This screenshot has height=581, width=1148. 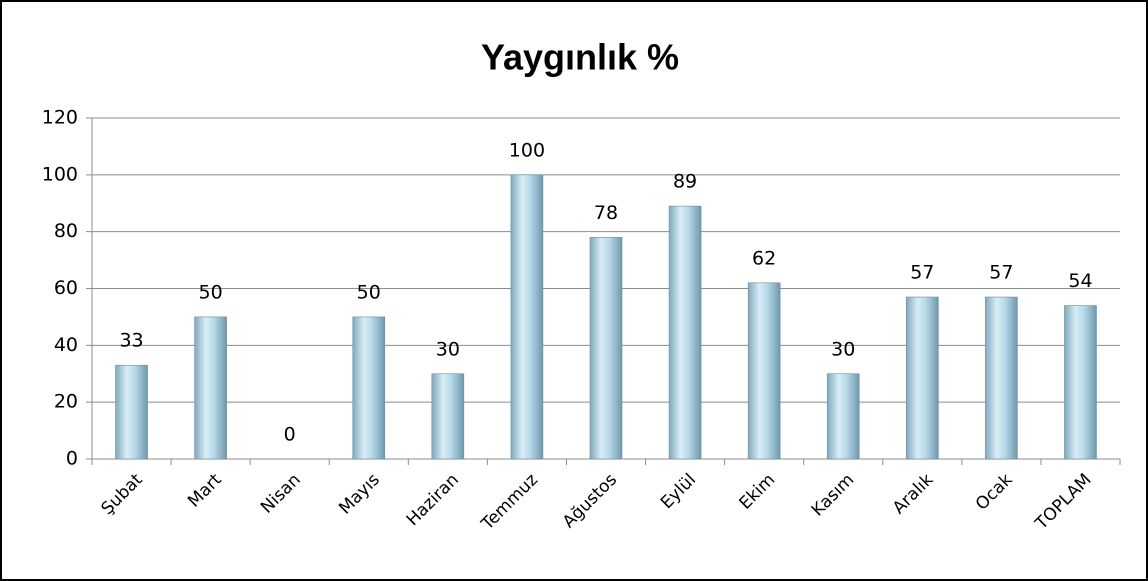 I want to click on data-label: 62, so click(x=764, y=258).